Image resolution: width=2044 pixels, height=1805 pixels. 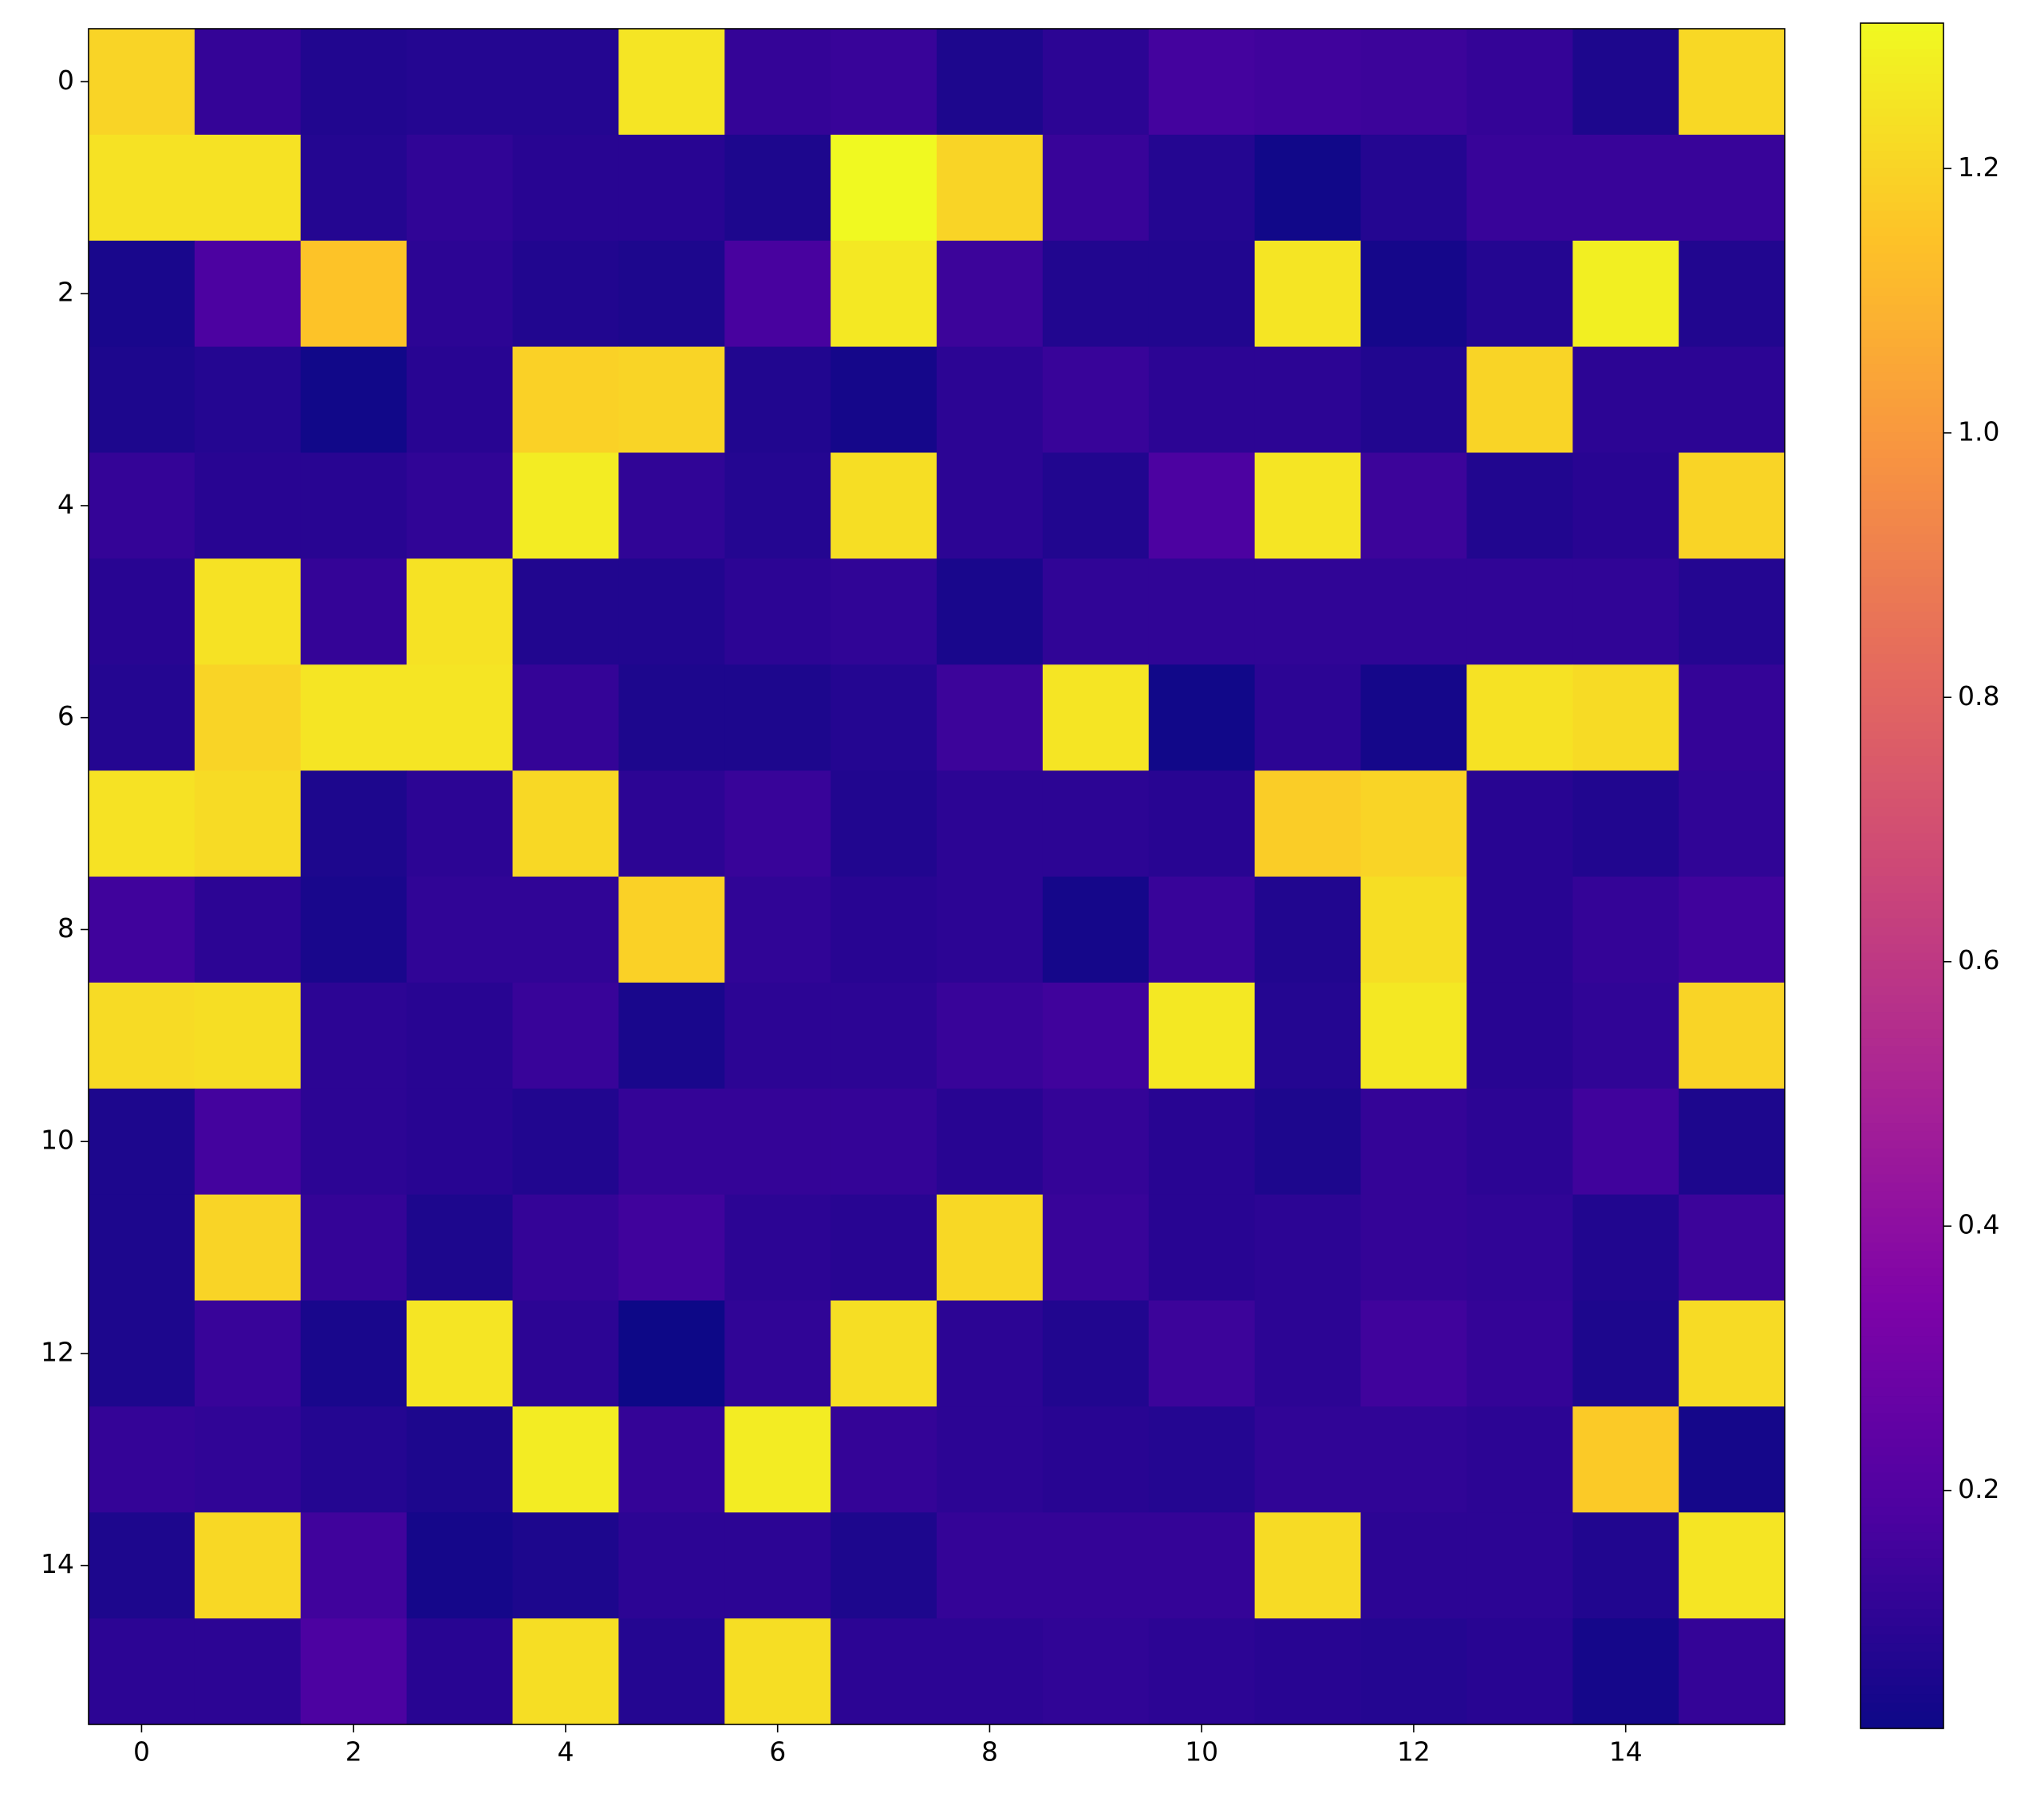 I want to click on colorbar-frame, so click(x=1902, y=875).